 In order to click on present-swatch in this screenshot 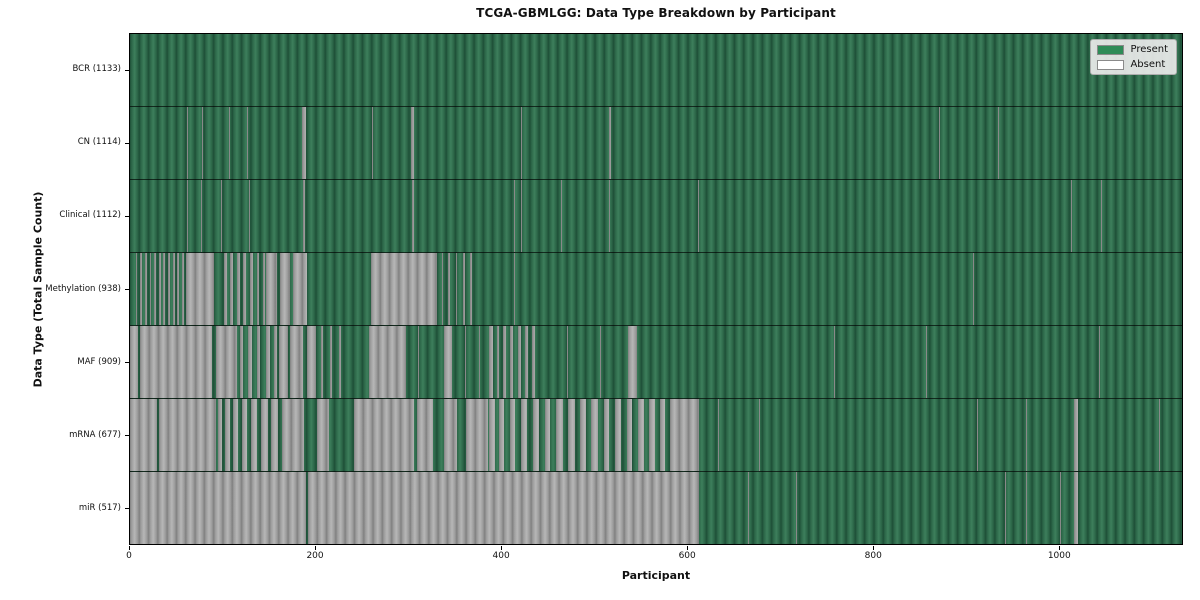, I will do `click(1111, 49)`.